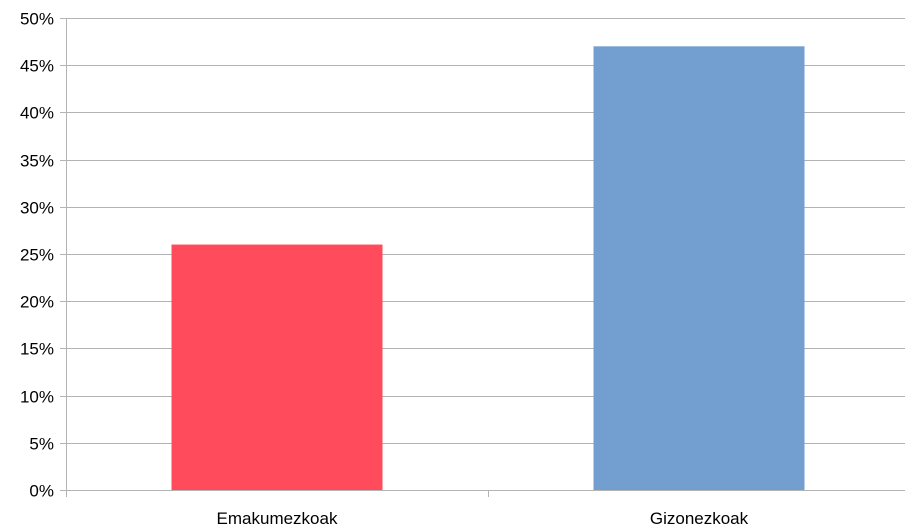 The width and height of the screenshot is (905, 528). I want to click on y-tick-label: 50%, so click(37, 19).